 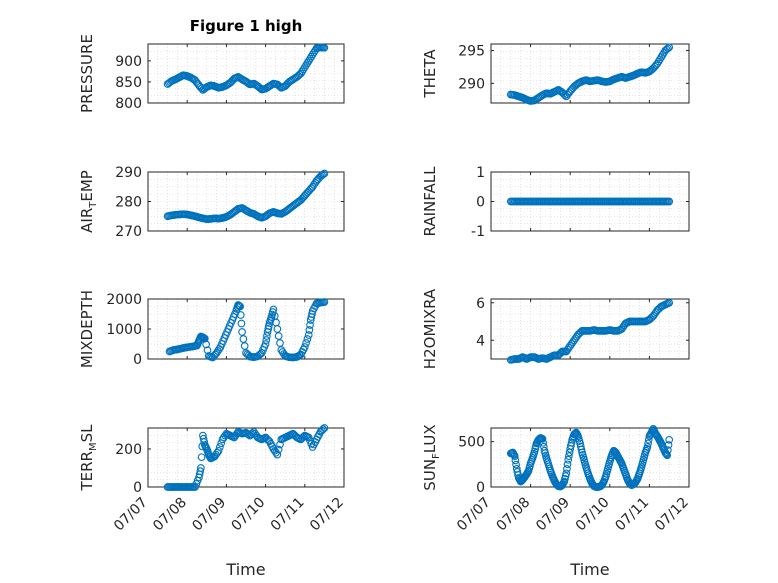 I want to click on subplot-3: 270 280 290 AIRTEMP, so click(x=211, y=202).